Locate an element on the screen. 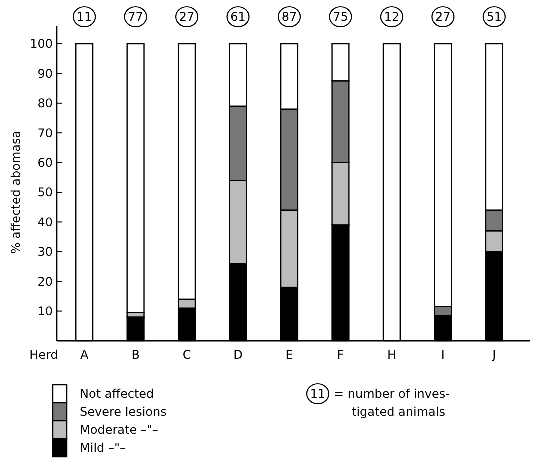  annotation: 51 is located at coordinates (494, 17).